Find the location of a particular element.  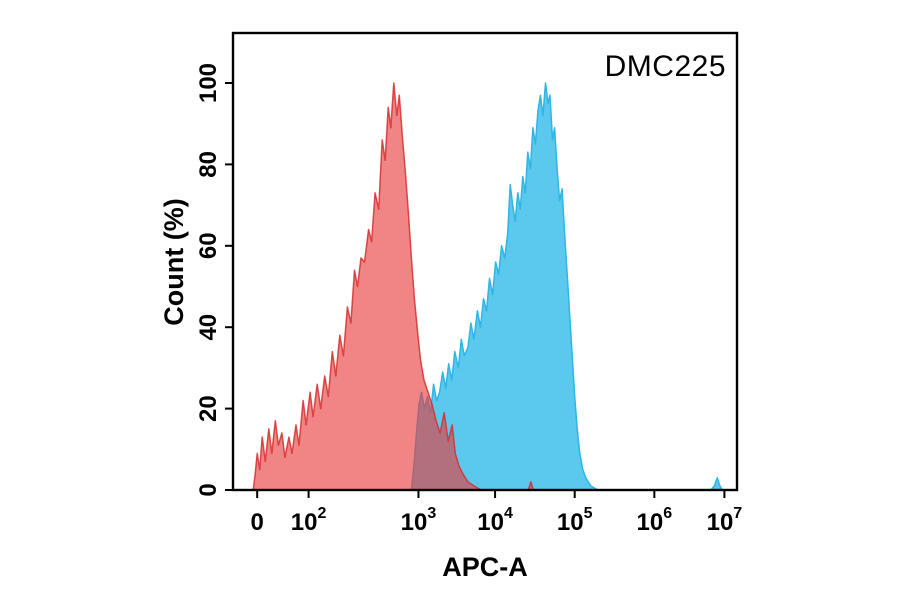

y-tick-label: 60 is located at coordinates (208, 245).